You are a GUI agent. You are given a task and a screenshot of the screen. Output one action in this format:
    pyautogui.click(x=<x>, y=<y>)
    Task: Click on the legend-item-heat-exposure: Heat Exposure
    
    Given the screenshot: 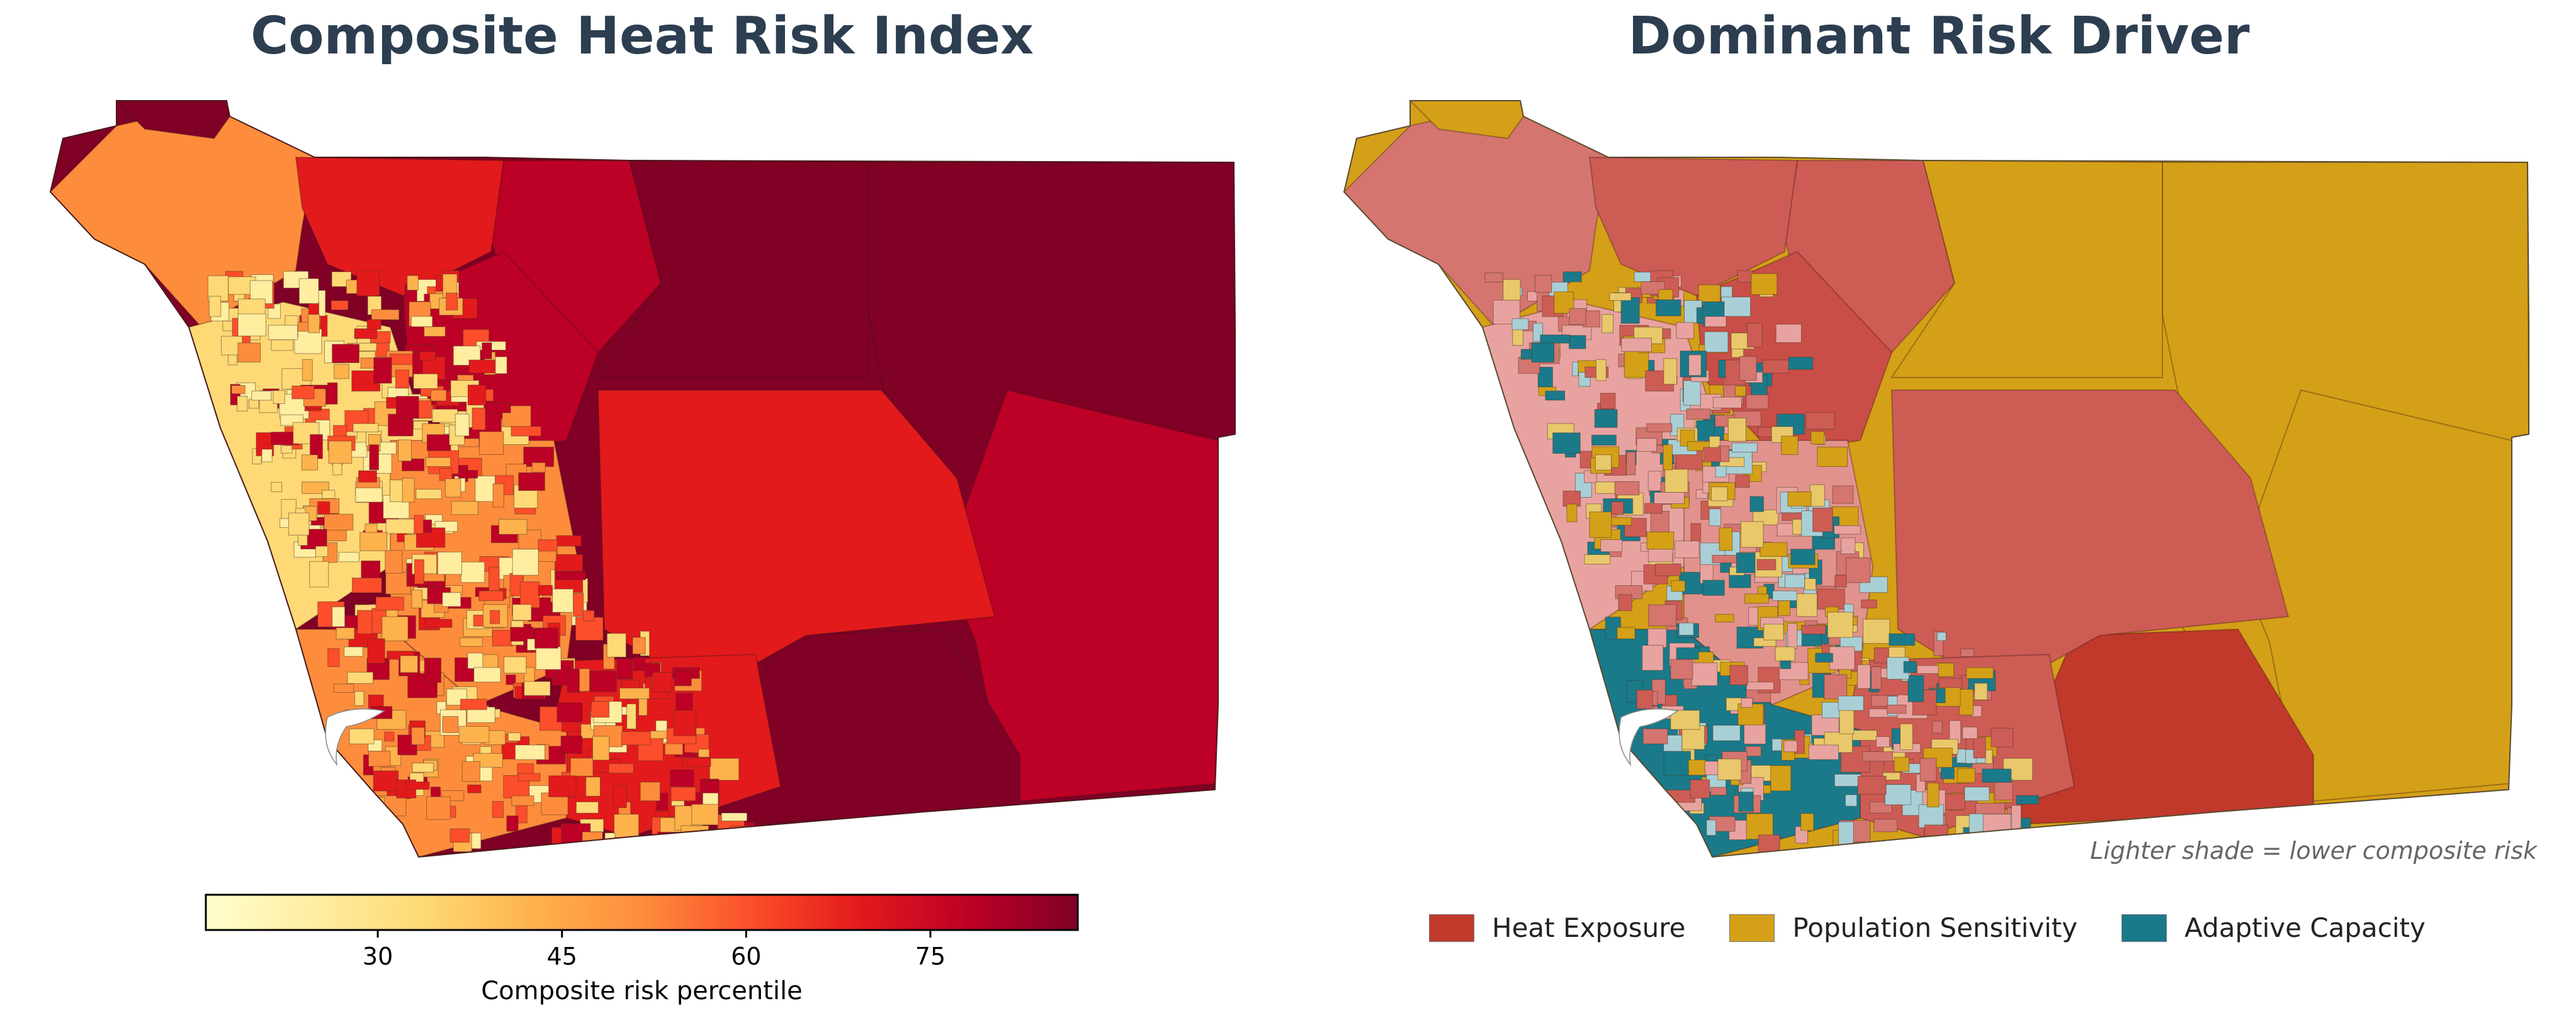 What is the action you would take?
    pyautogui.click(x=1557, y=927)
    